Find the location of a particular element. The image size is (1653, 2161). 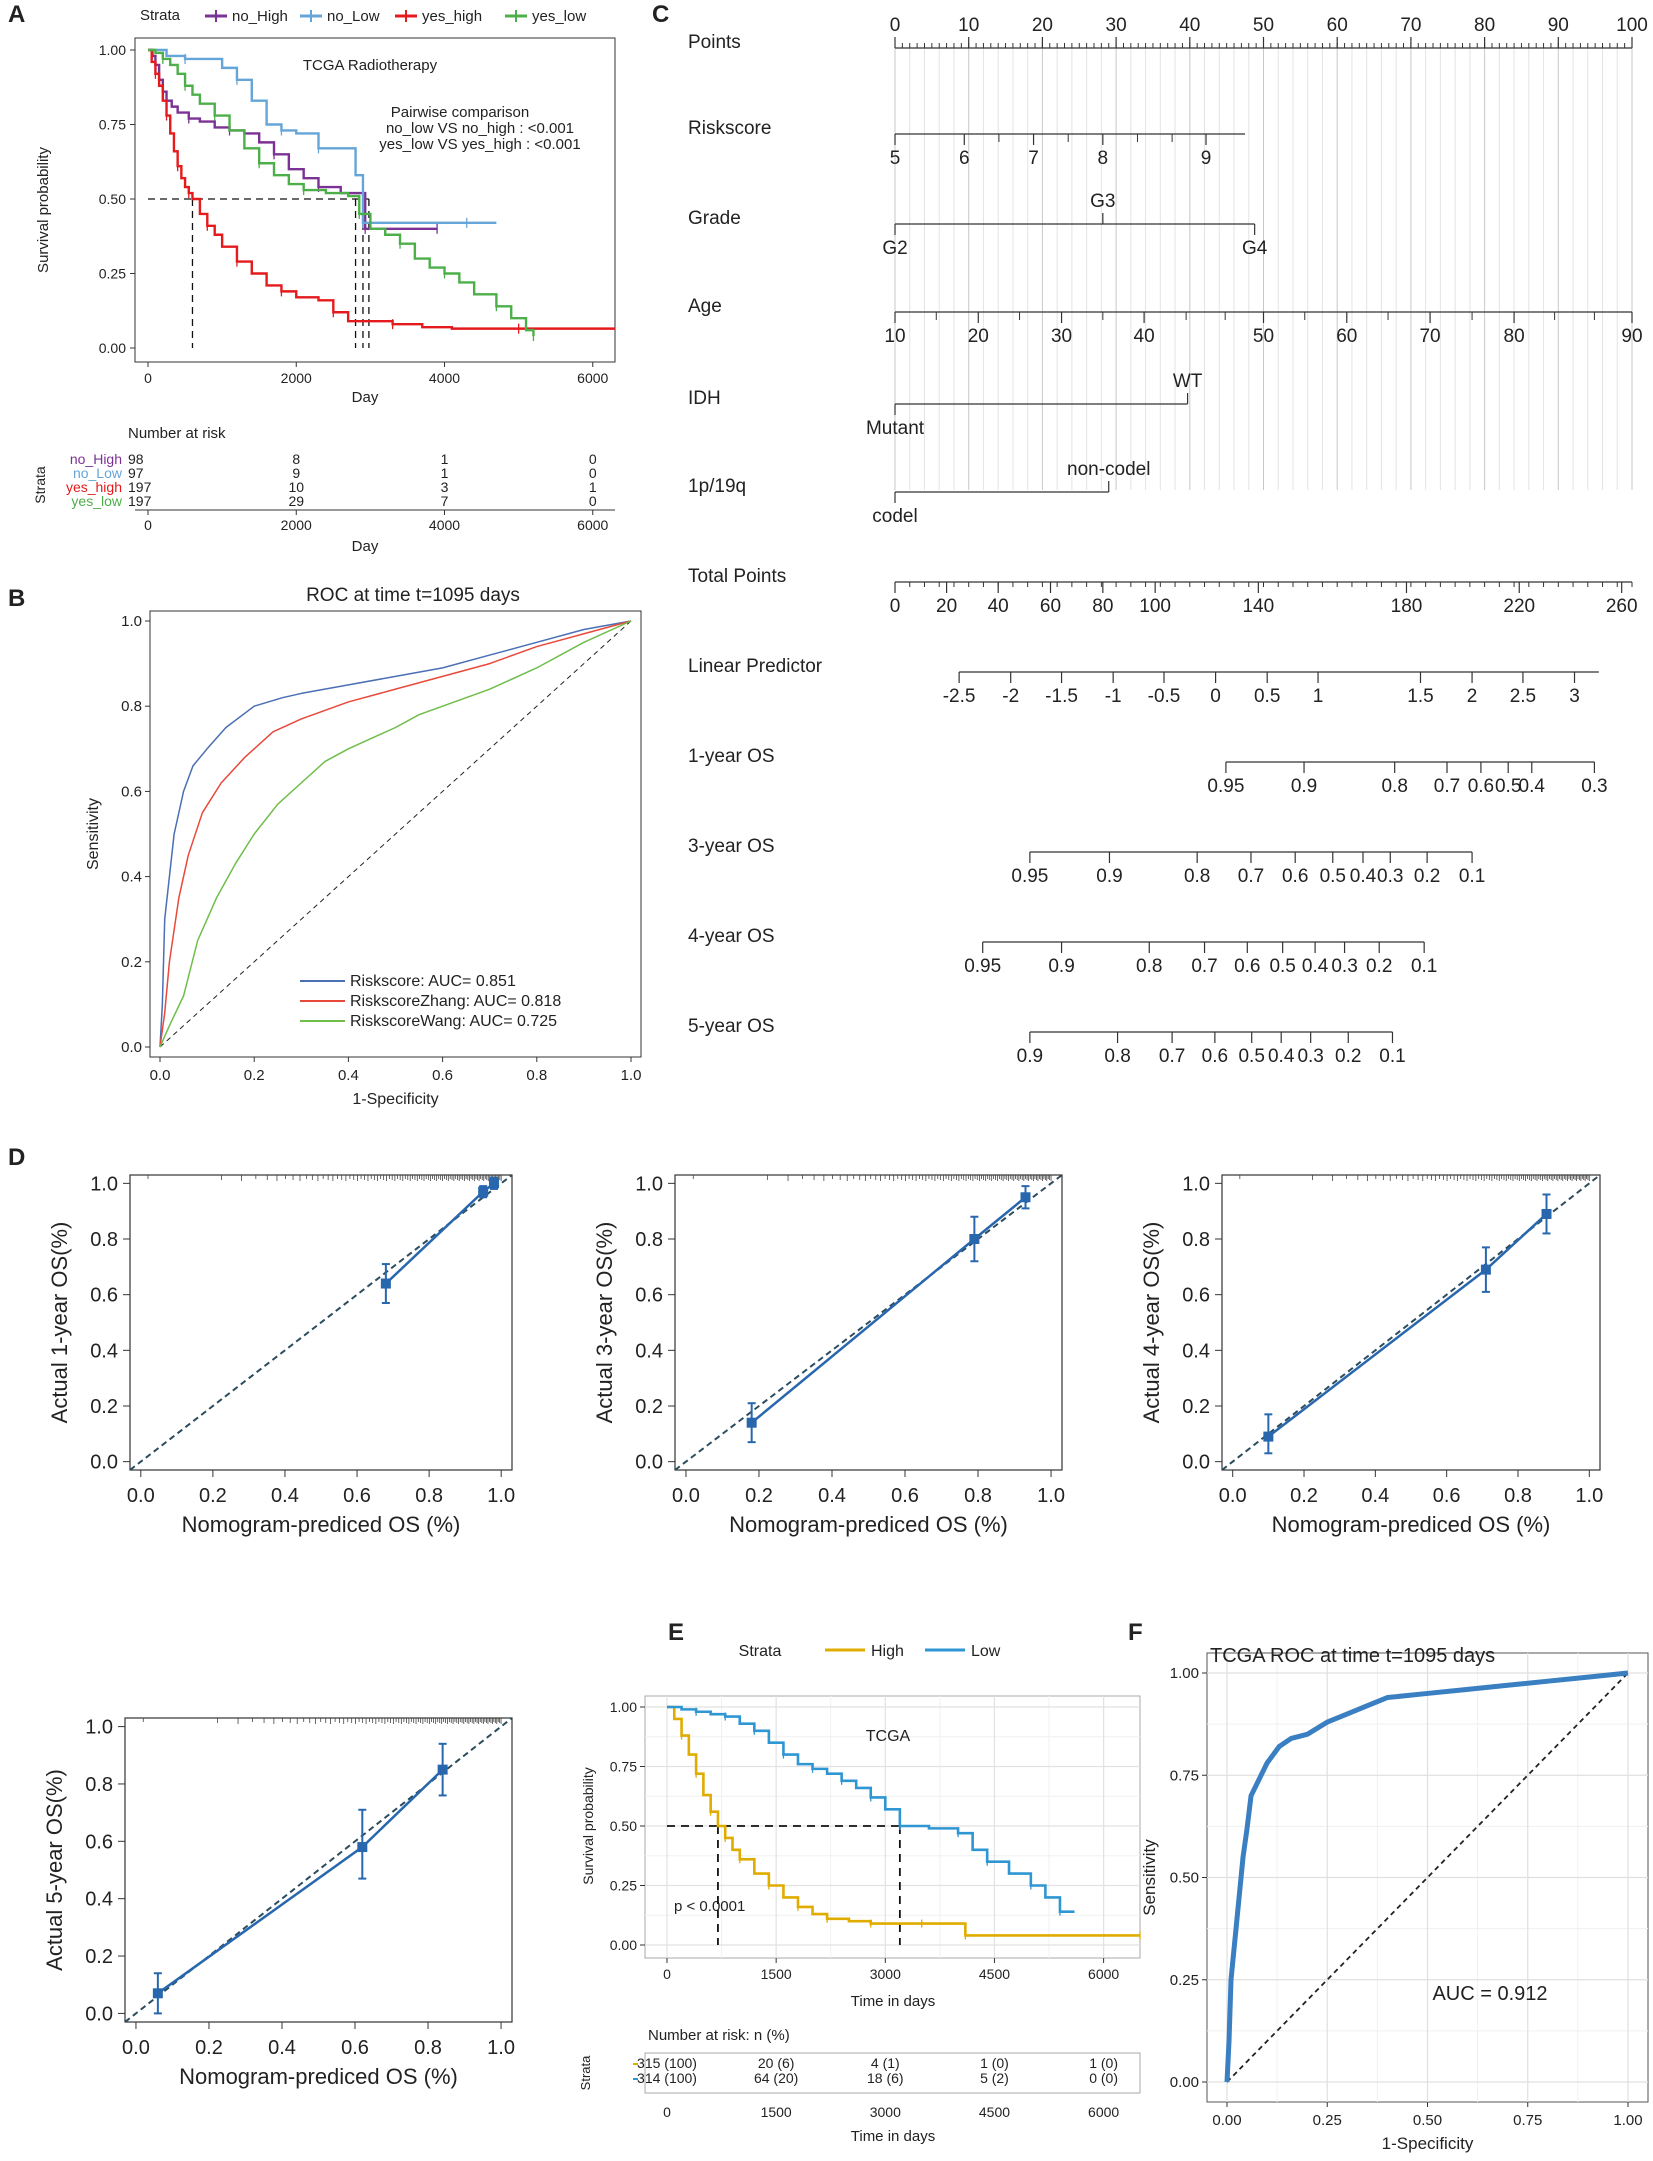

nomogram-row-label: Grade is located at coordinates (714, 218).